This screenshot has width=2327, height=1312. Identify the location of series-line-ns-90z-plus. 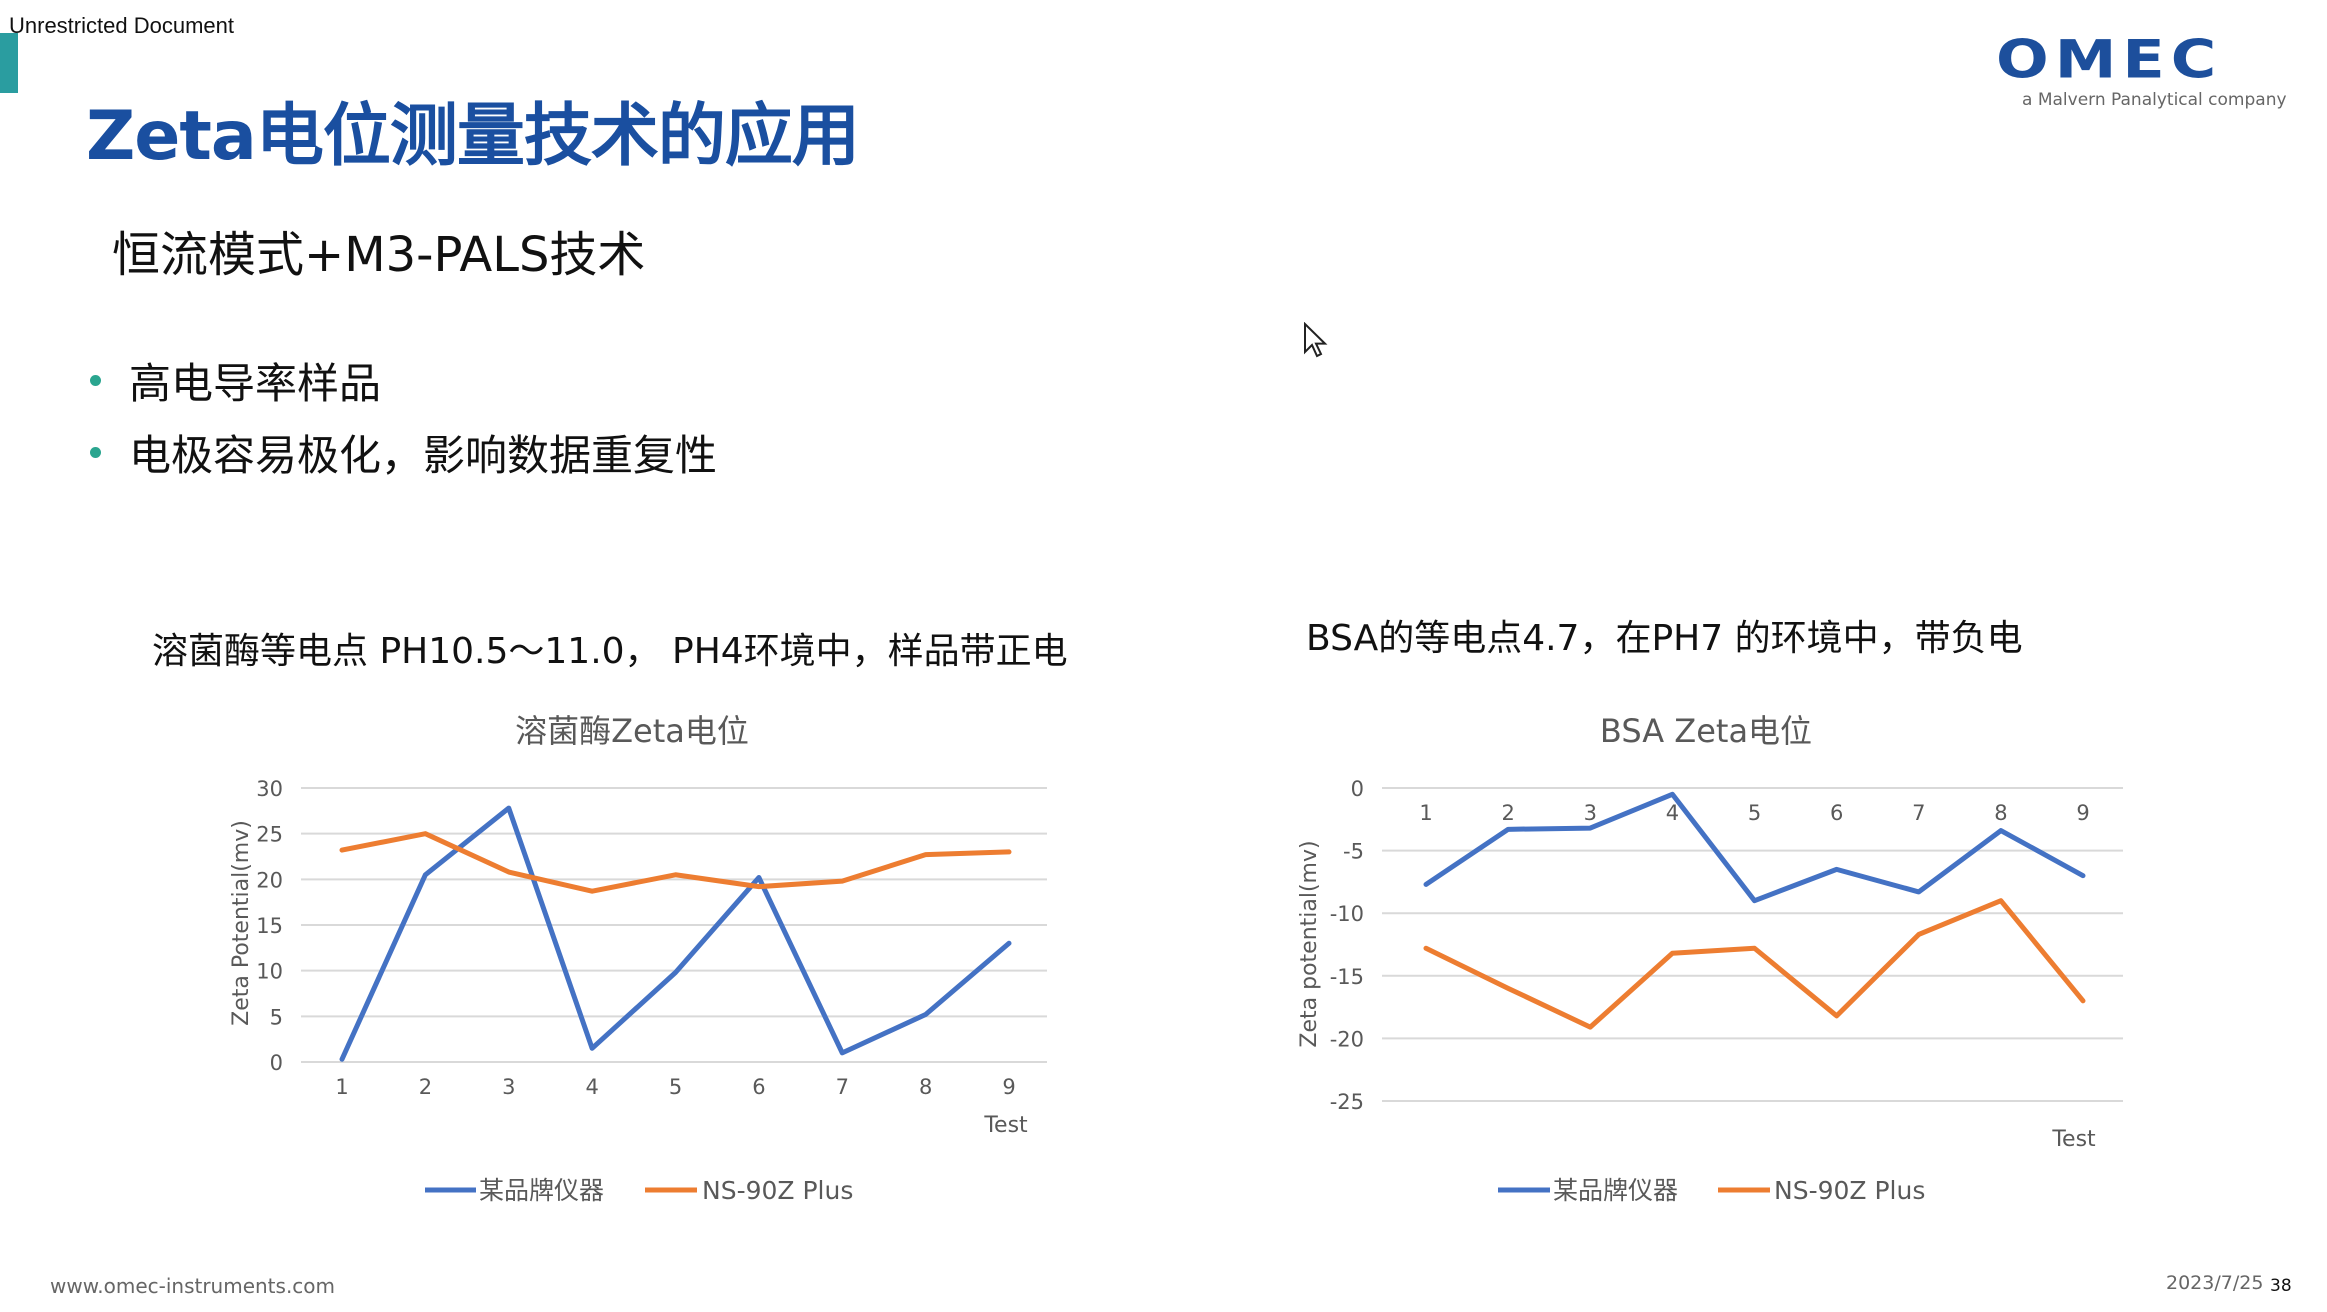
(1754, 964).